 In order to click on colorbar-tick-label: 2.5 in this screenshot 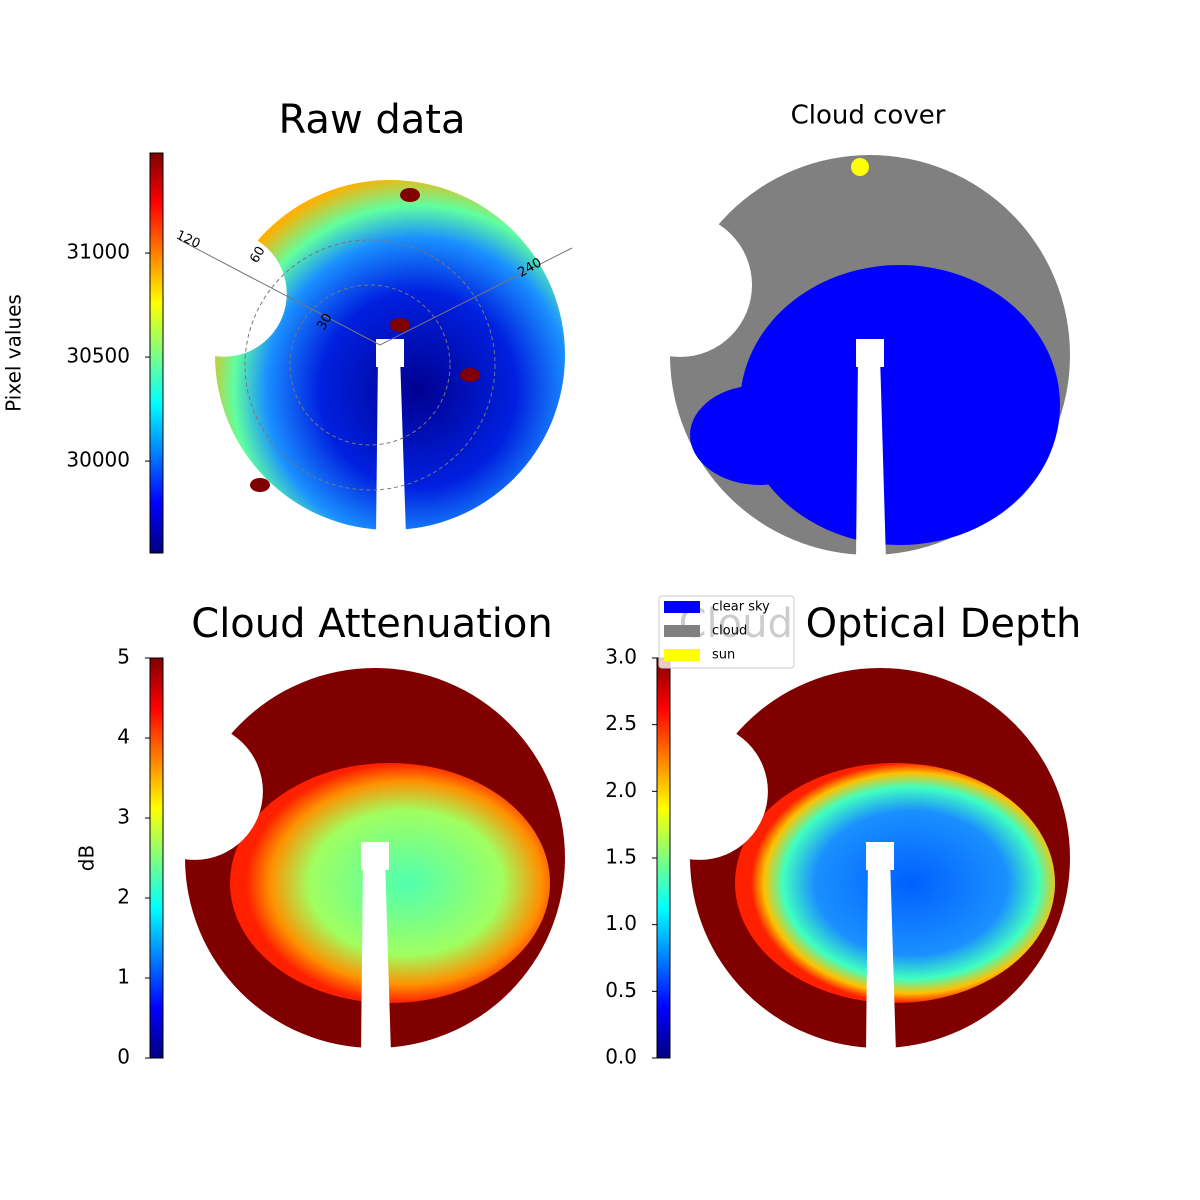, I will do `click(621, 723)`.